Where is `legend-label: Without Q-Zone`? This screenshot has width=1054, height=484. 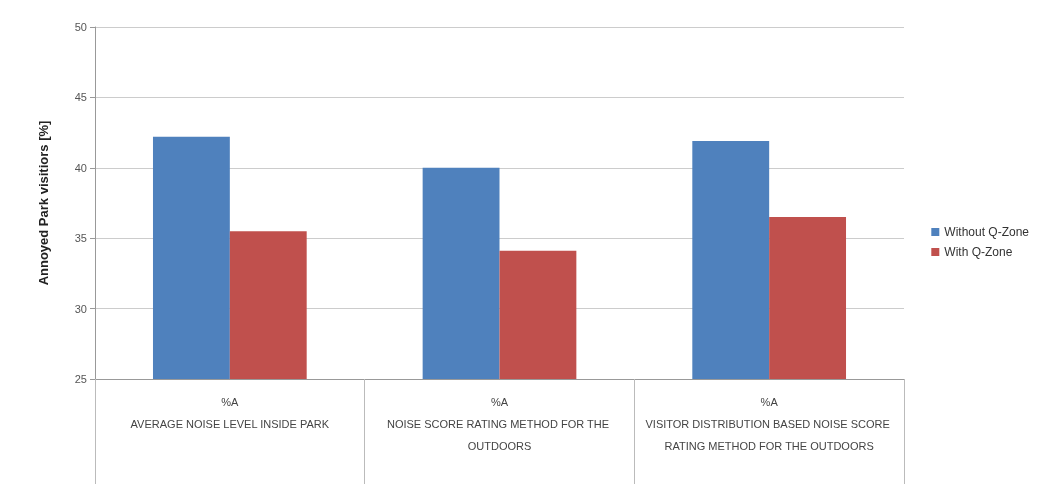
legend-label: Without Q-Zone is located at coordinates (987, 232).